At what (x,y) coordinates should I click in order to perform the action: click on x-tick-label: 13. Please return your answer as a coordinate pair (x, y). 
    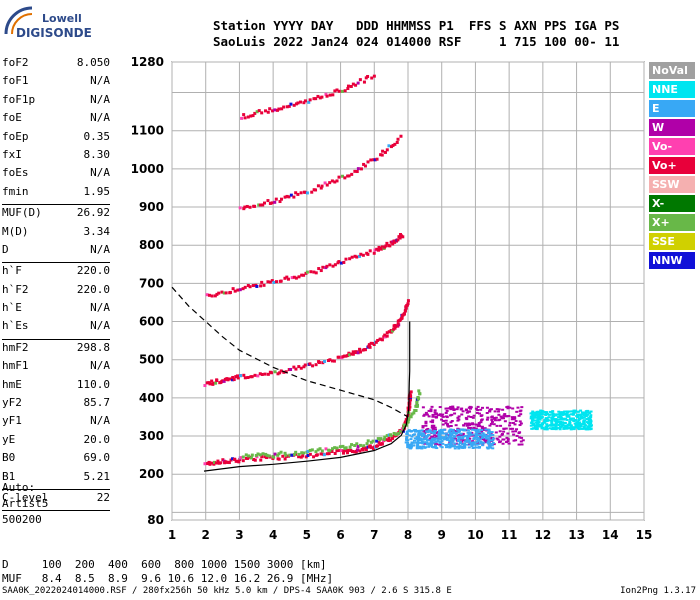
    Looking at the image, I should click on (576, 535).